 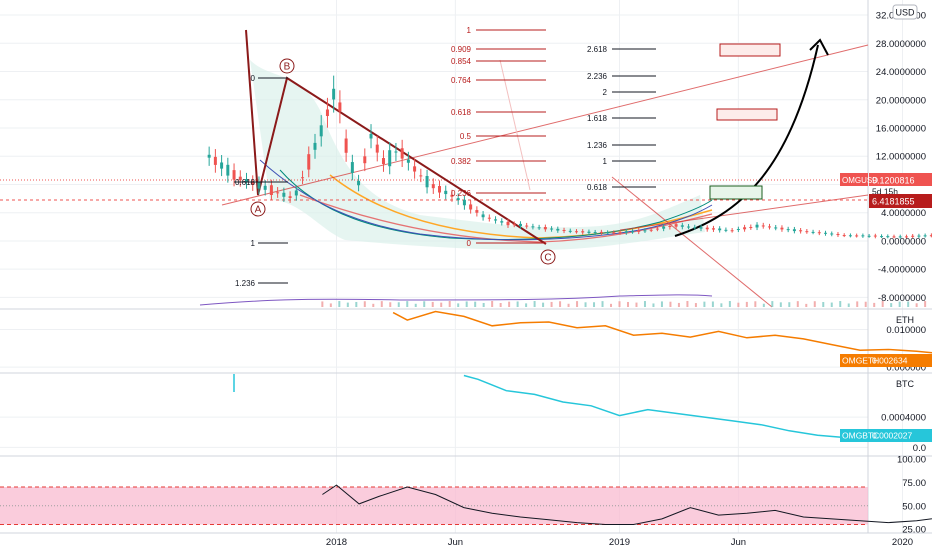 I want to click on omgeth-symbol: OMGETH, so click(x=860, y=361).